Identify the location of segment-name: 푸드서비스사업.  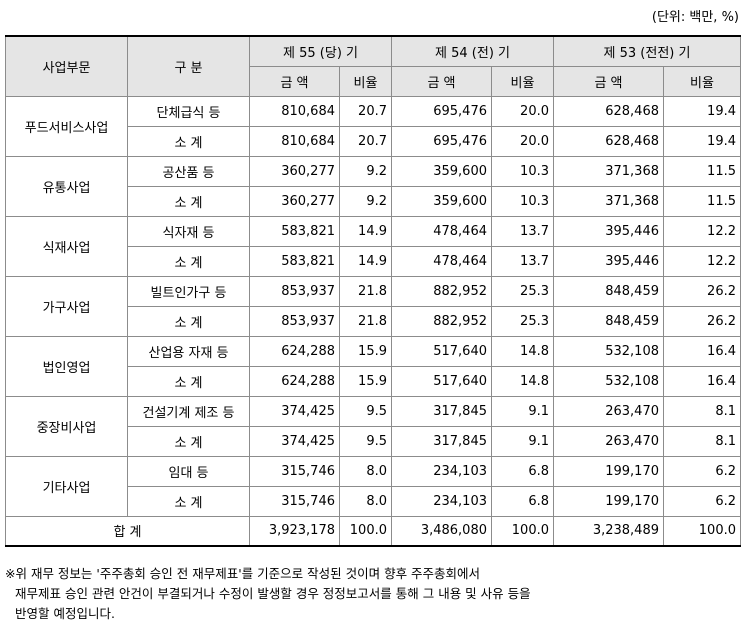
(66, 126).